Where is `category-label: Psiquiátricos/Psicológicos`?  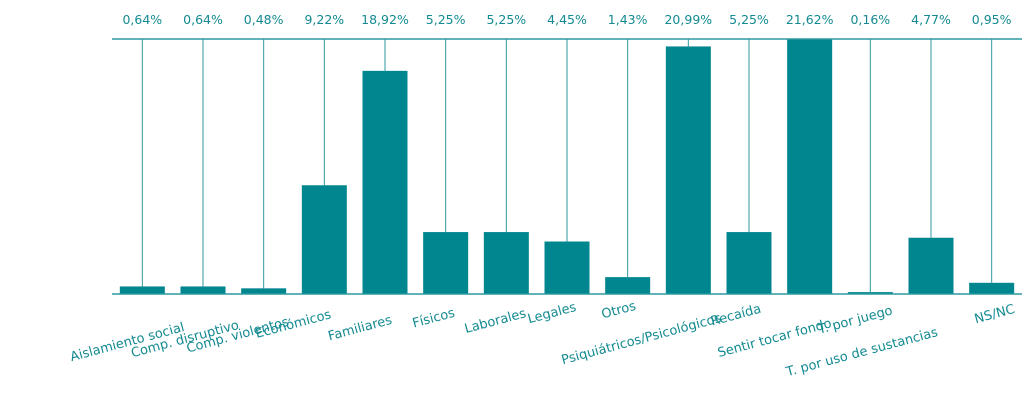
category-label: Psiquiátricos/Psicológicos is located at coordinates (641, 339).